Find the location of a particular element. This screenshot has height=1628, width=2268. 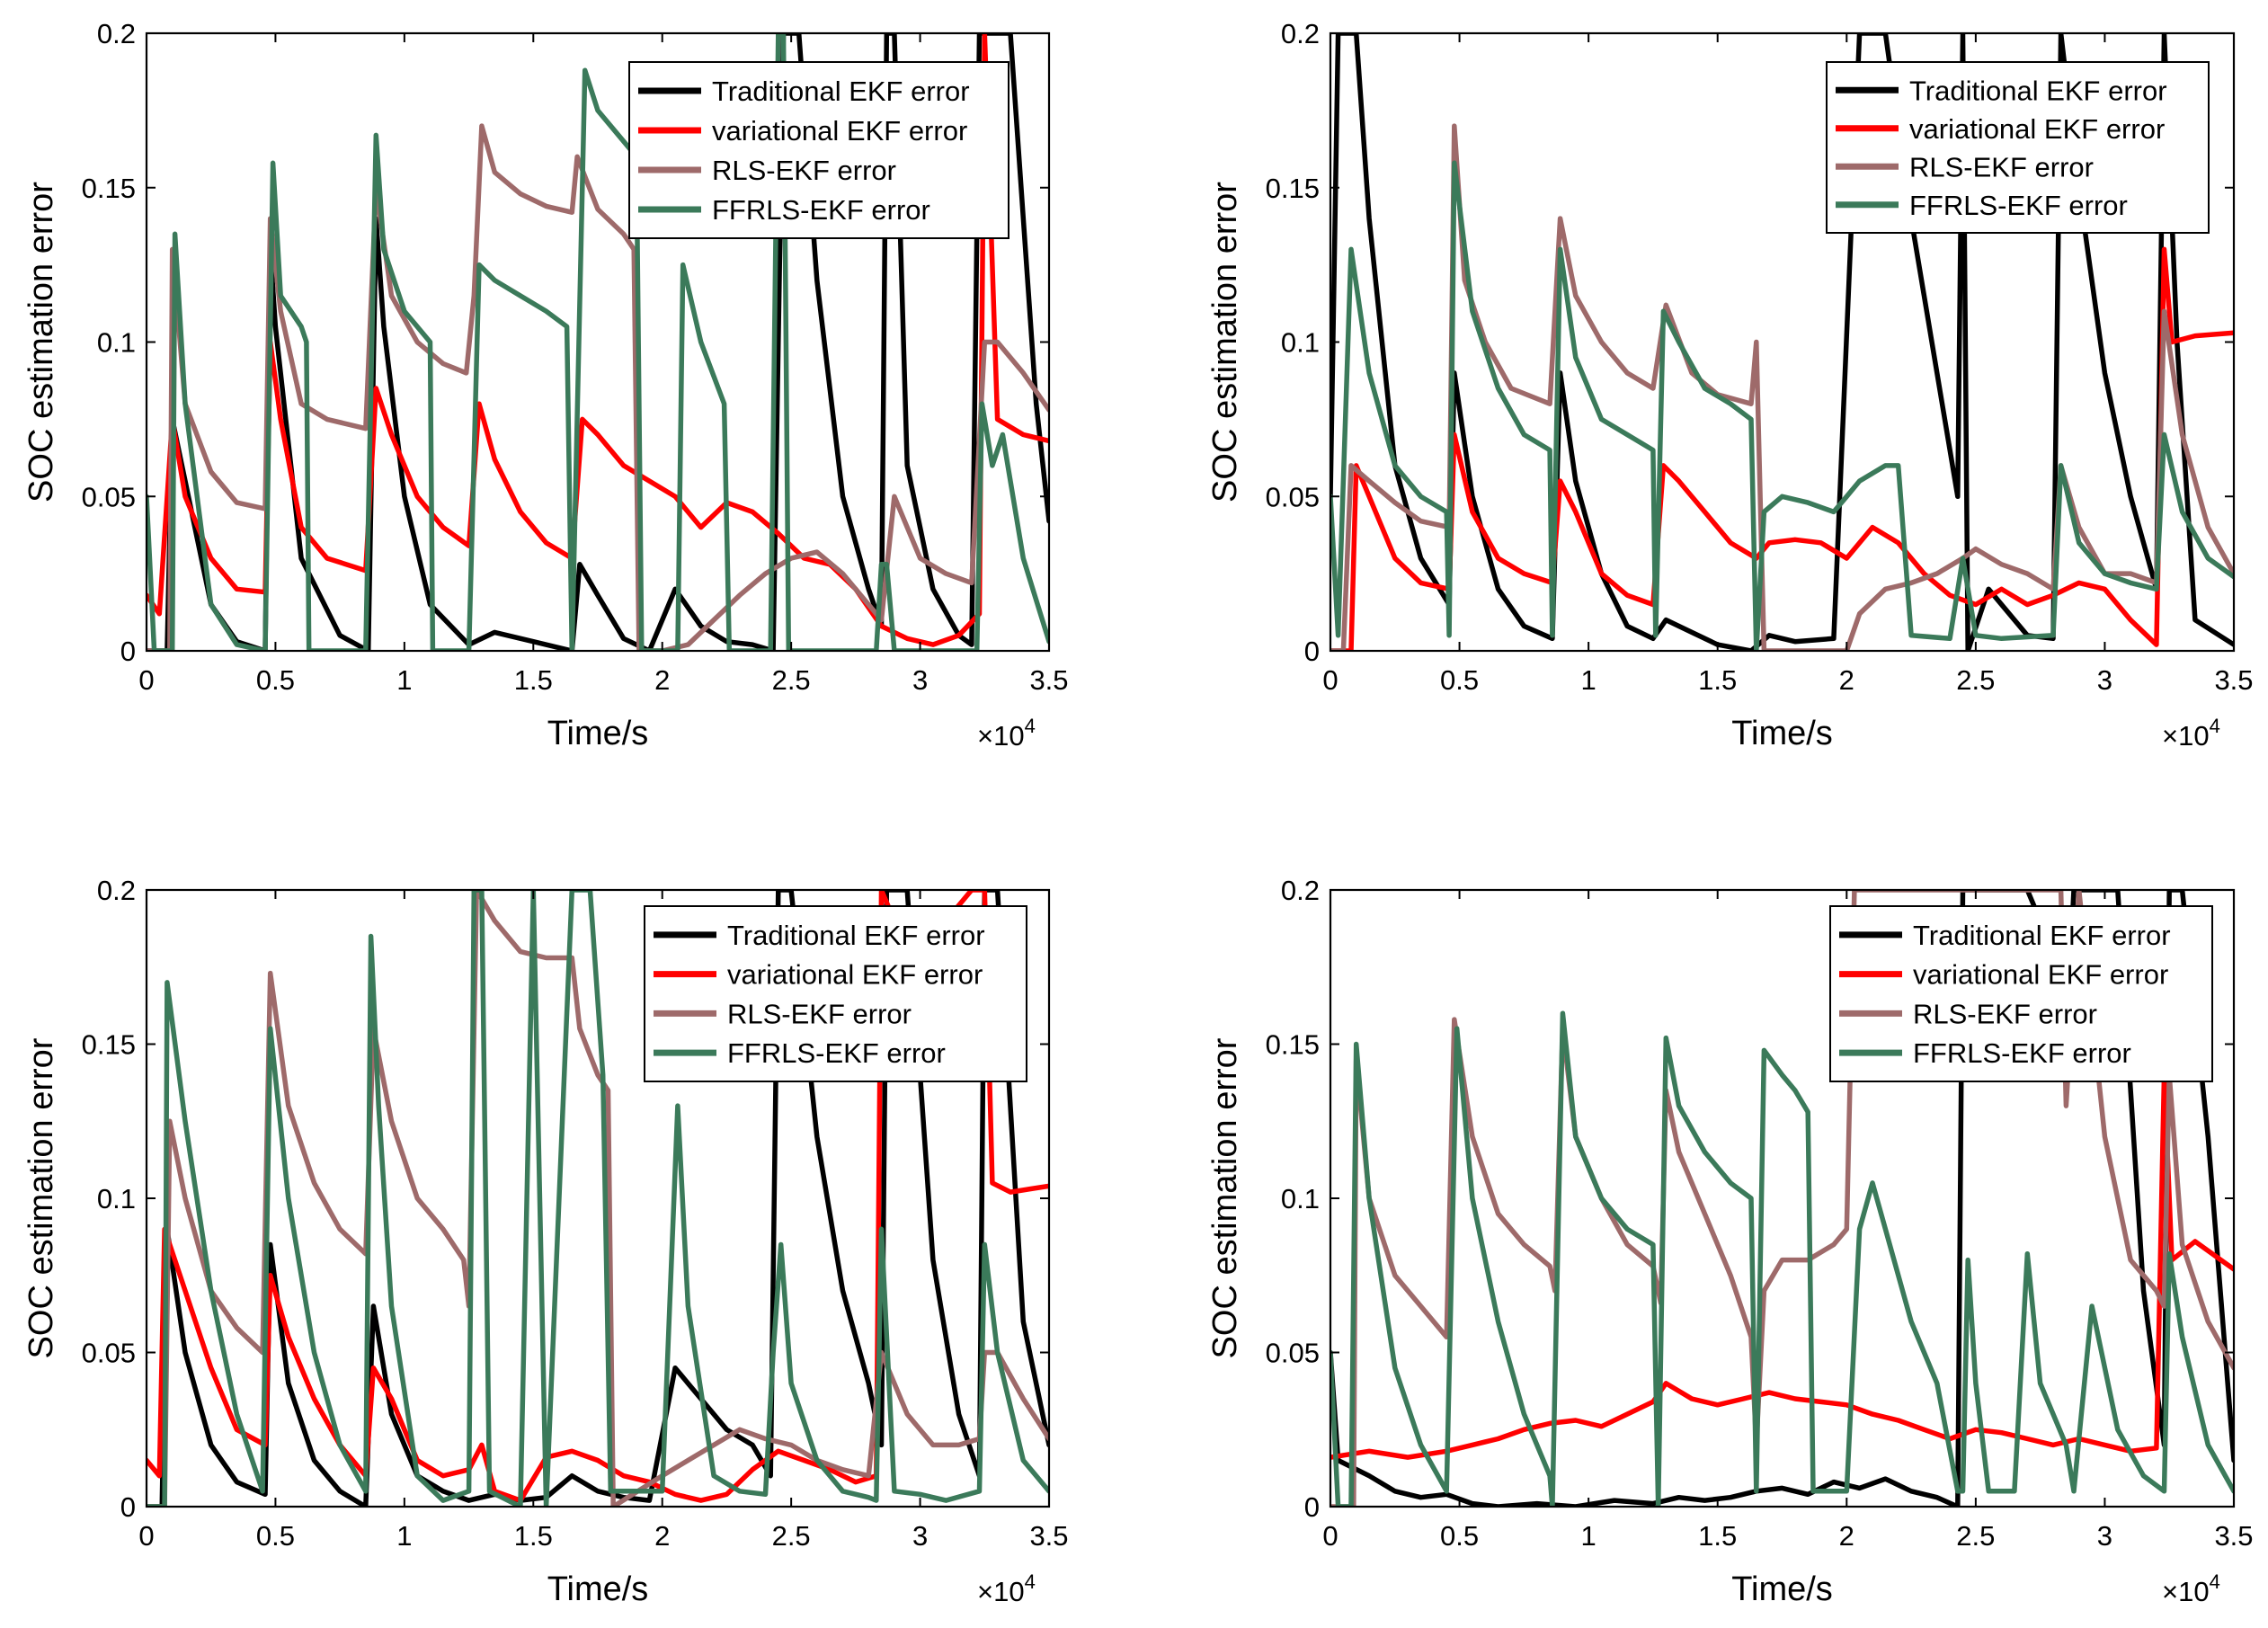

x-axis-label-top-right: Time/s is located at coordinates (1782, 733).